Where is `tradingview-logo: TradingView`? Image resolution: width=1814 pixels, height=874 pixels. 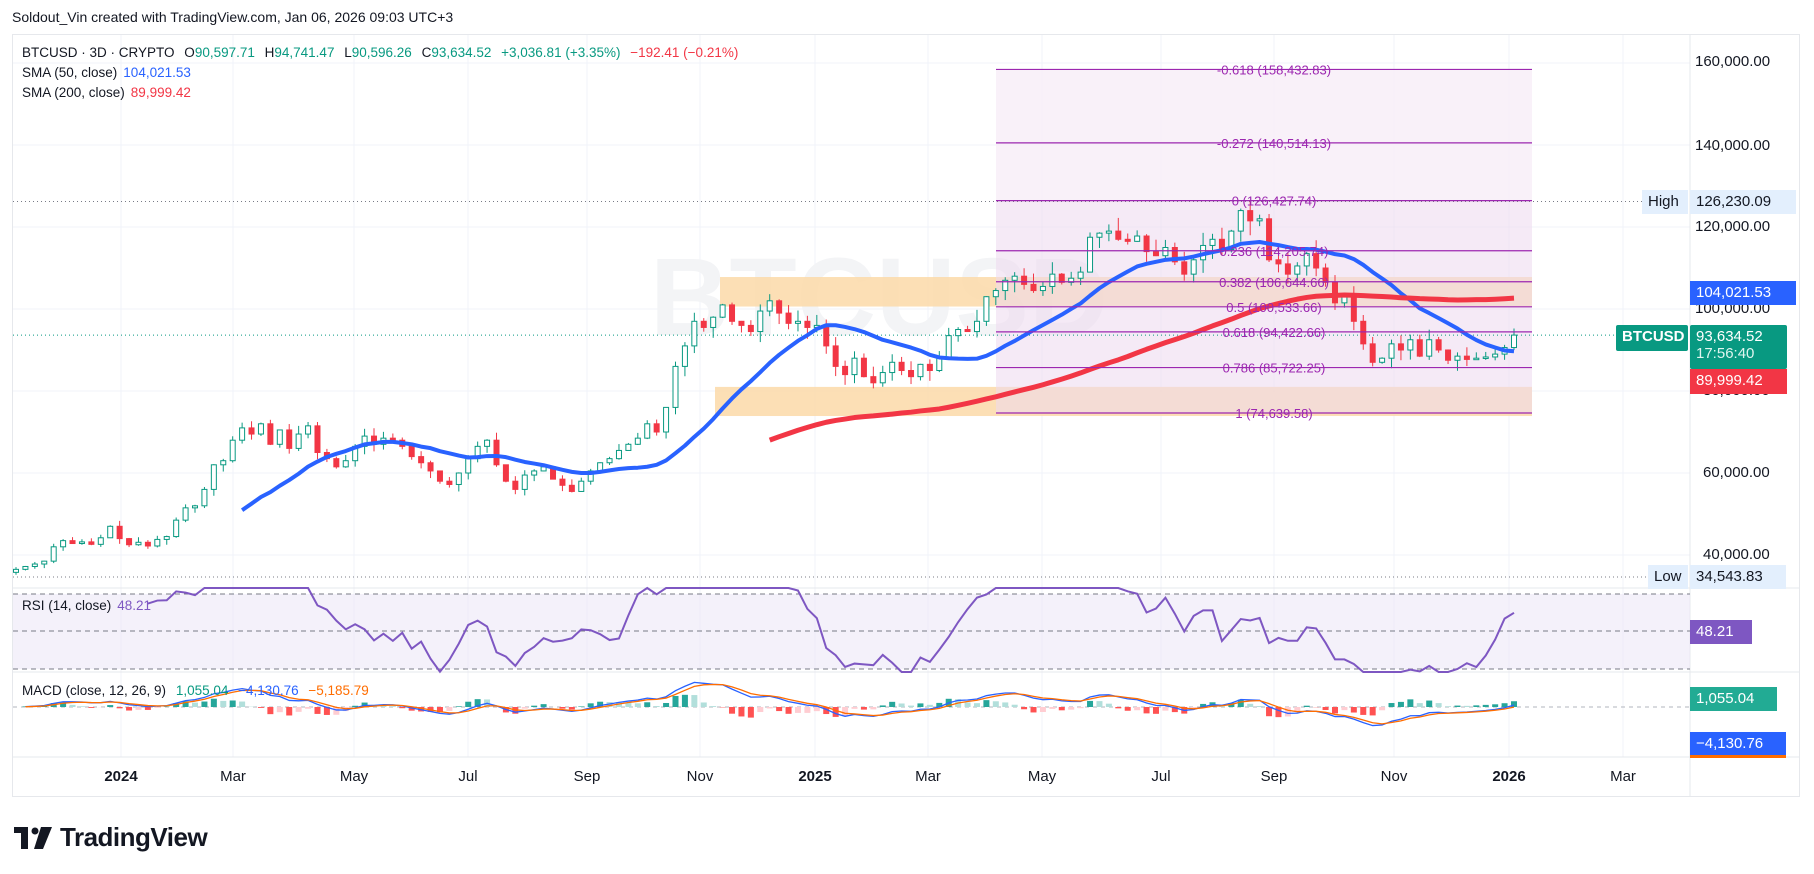
tradingview-logo: TradingView is located at coordinates (111, 837).